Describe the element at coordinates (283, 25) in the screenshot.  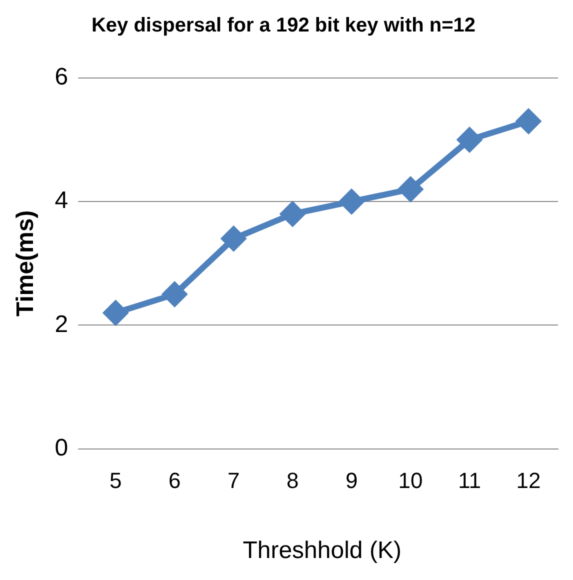
I see `chart-title: Key dispersal for a 192 bit key with n=12` at that location.